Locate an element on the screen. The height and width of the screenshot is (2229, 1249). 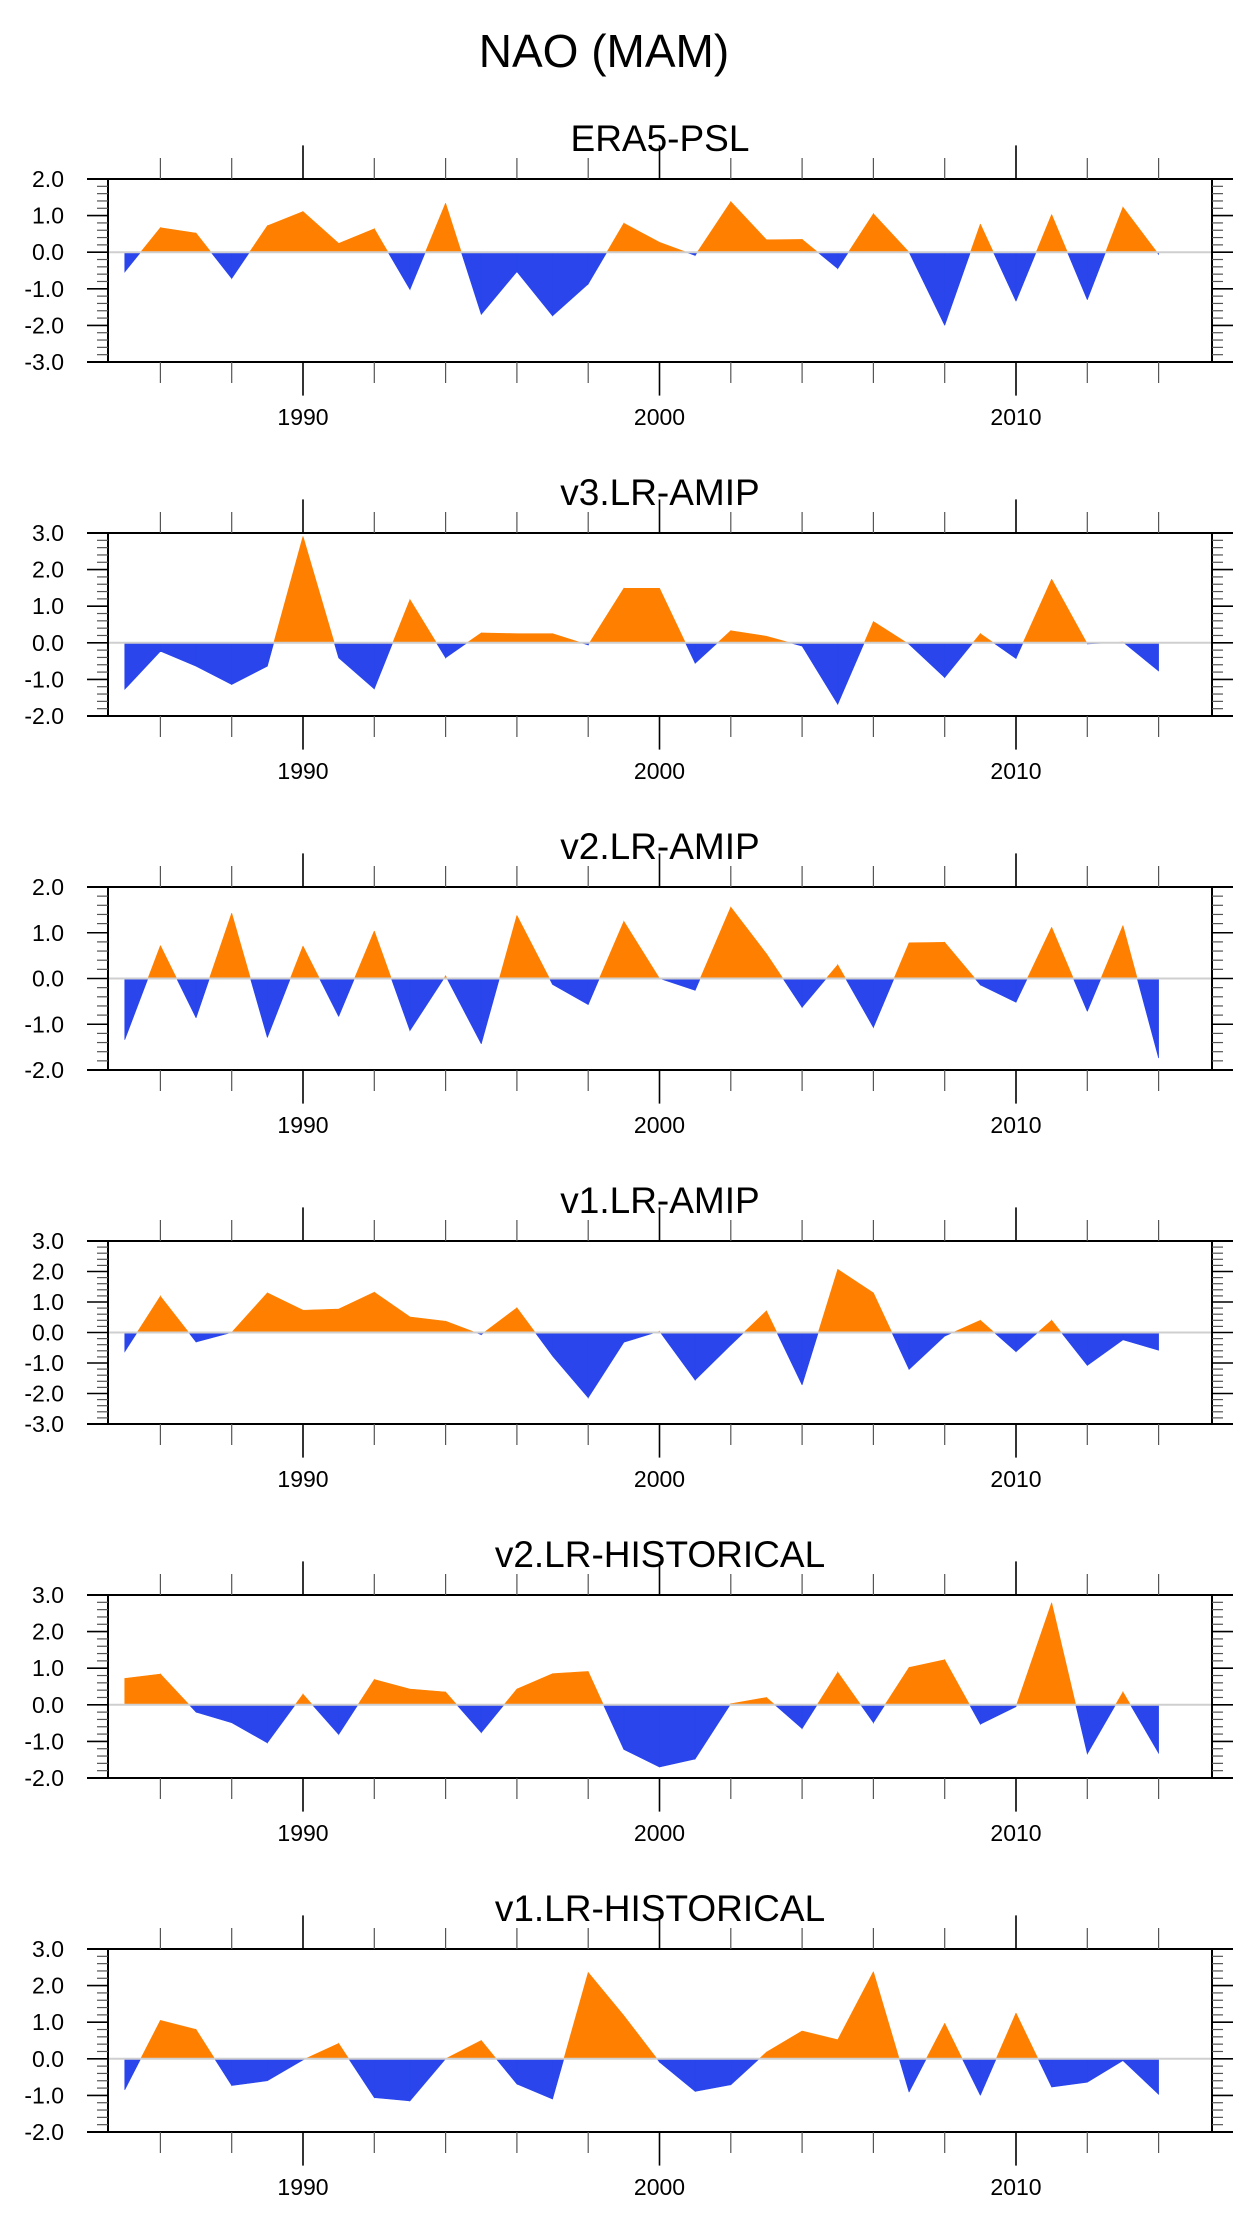
figure-title: NAO (MAM) is located at coordinates (604, 51).